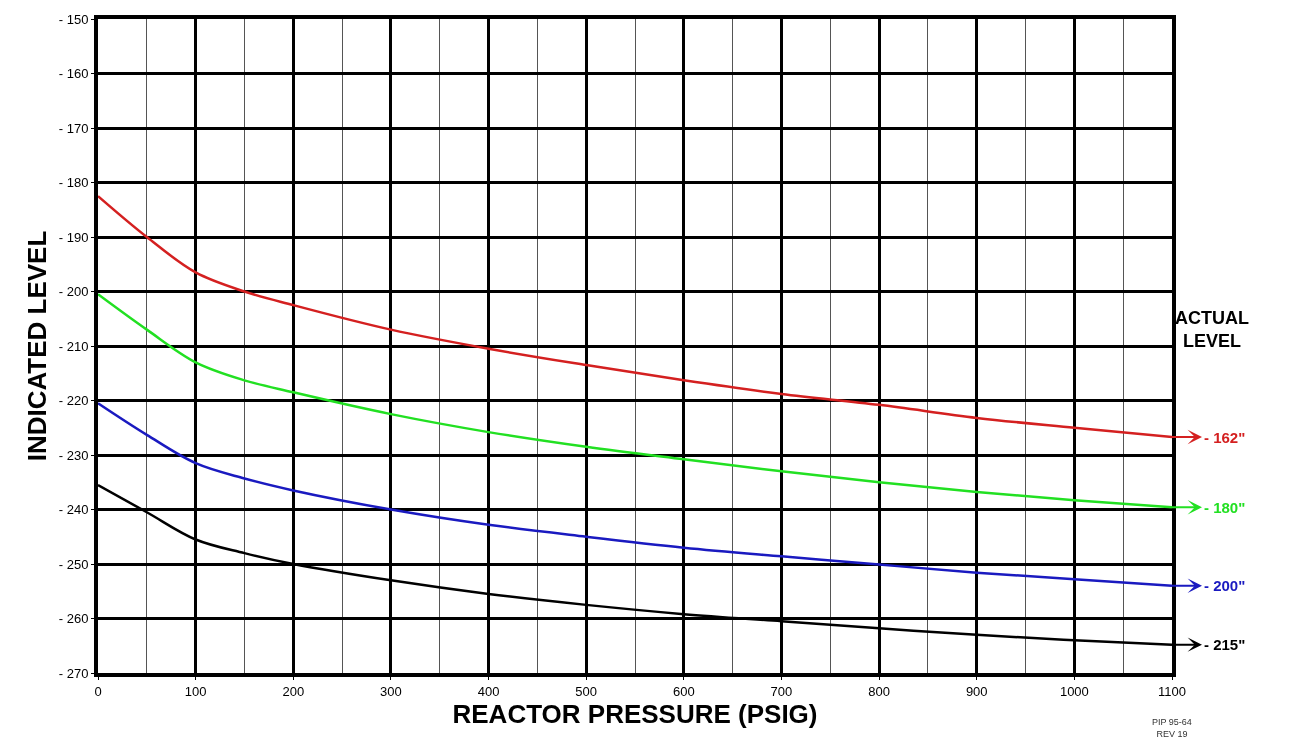 This screenshot has width=1289, height=741. What do you see at coordinates (73, 128) in the screenshot?
I see `y-tick-label: - 170` at bounding box center [73, 128].